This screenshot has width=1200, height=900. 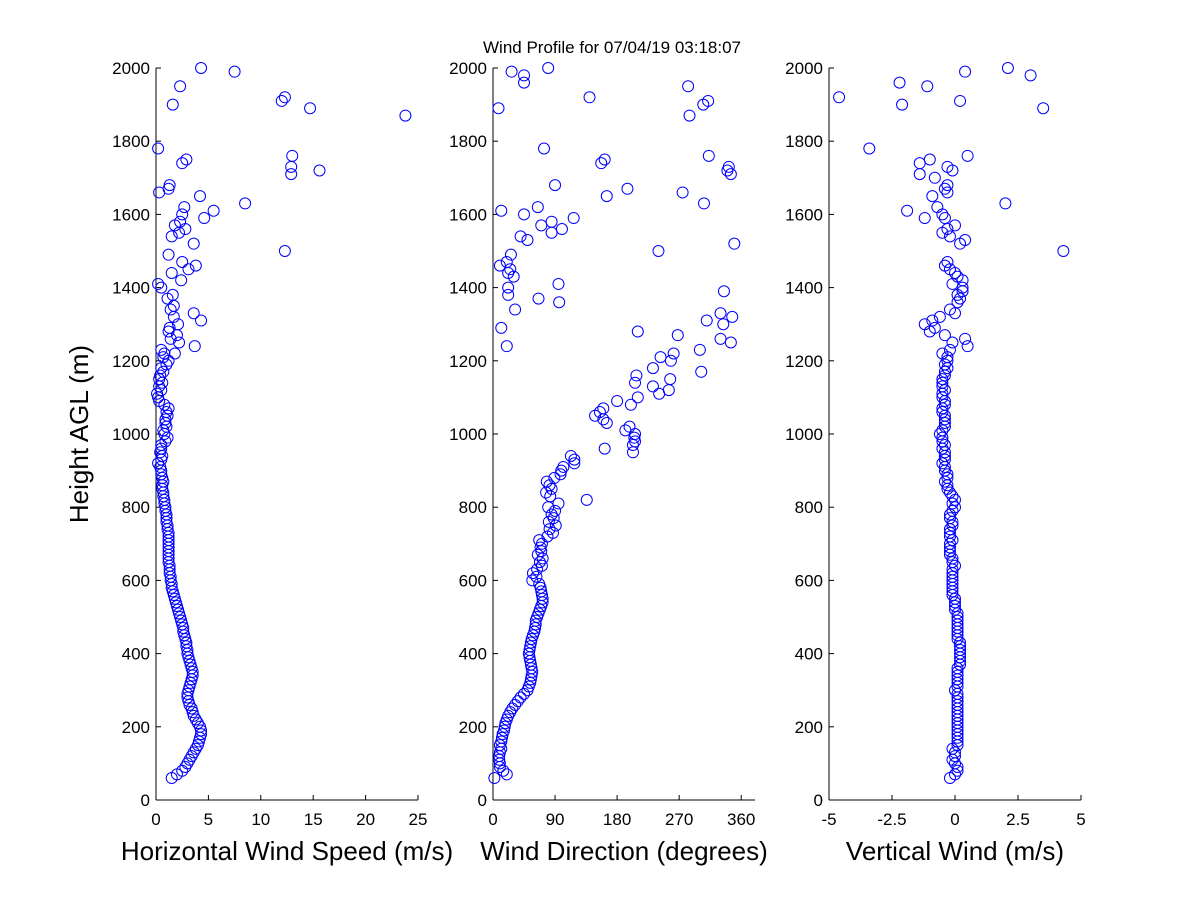 I want to click on x-tick-label: -2.5, so click(x=891, y=819).